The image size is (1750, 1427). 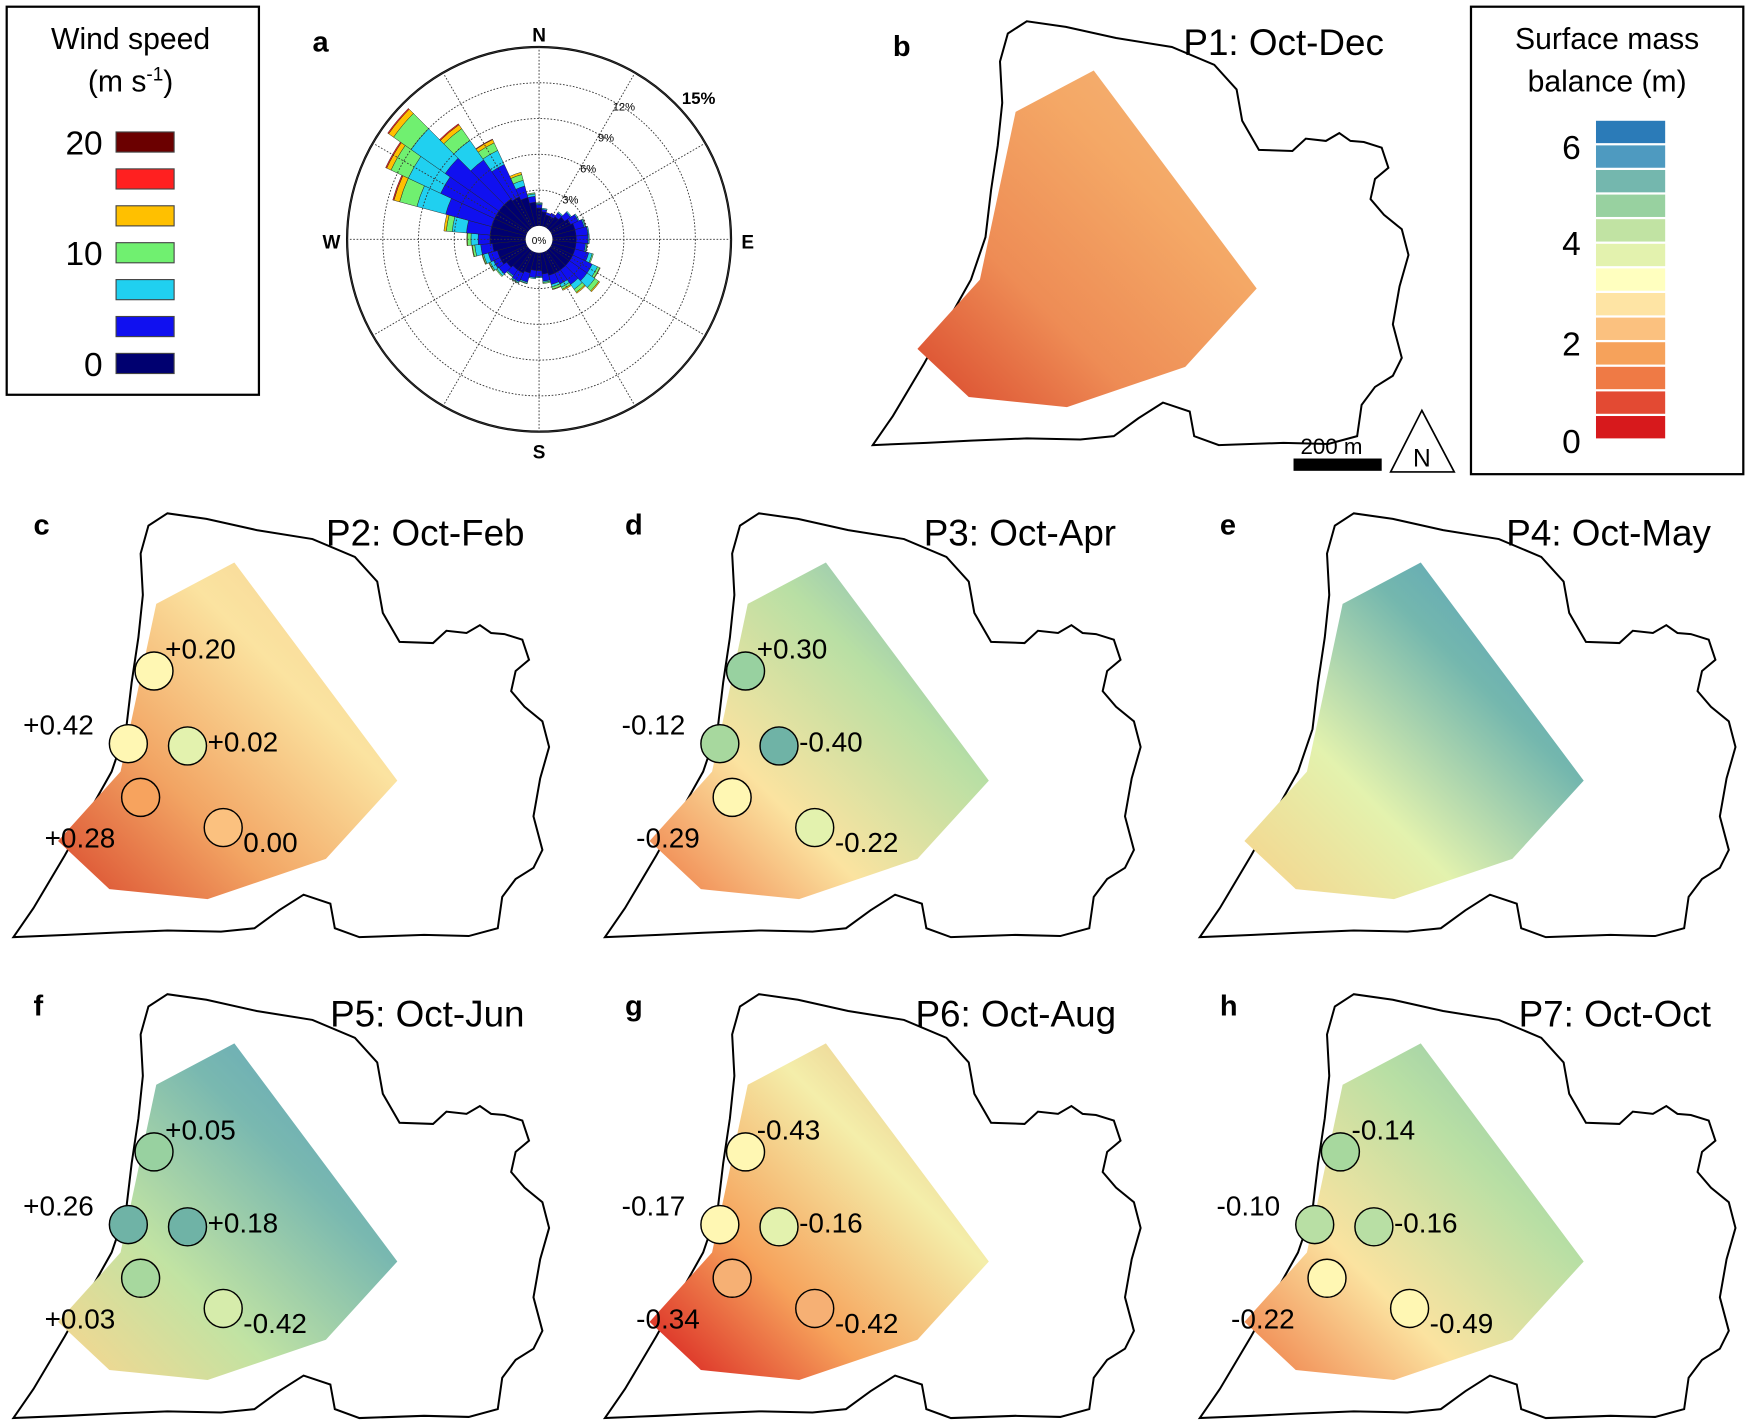 I want to click on panel-letter-e: e, so click(x=1228, y=526).